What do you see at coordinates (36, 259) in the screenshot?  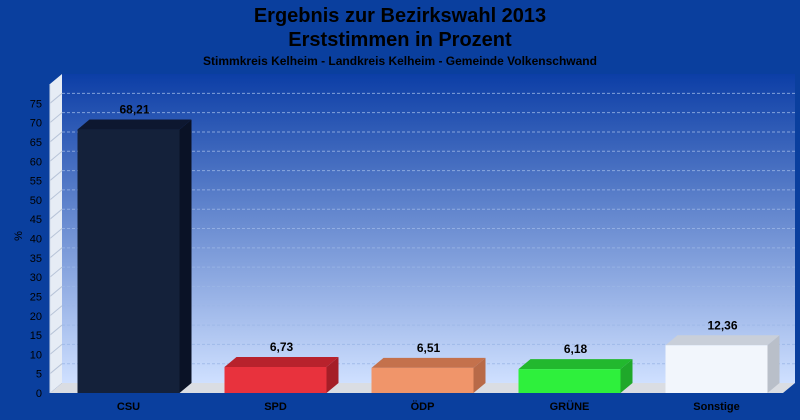 I see `y-tick-label: 35` at bounding box center [36, 259].